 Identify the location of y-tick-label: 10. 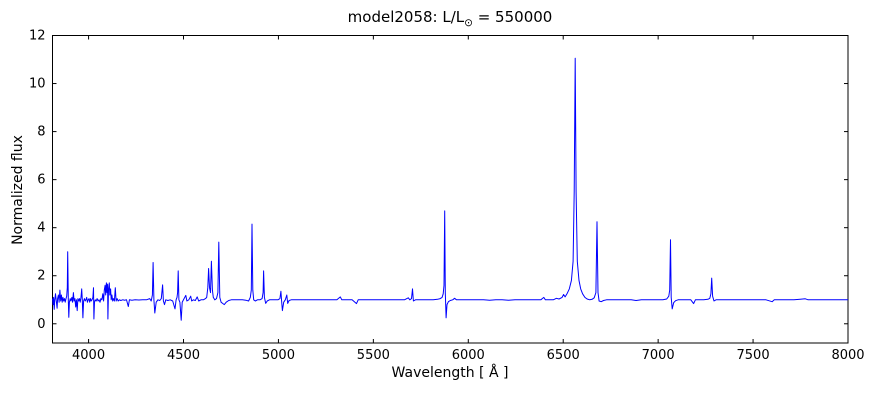
(37, 84).